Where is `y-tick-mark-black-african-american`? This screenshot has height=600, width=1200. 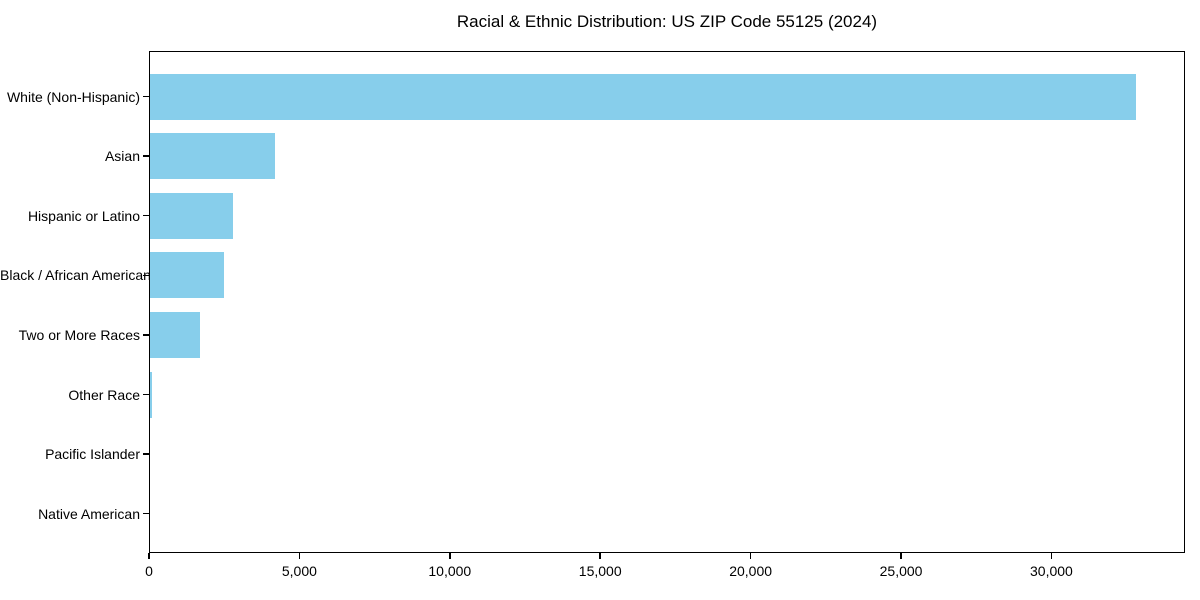
y-tick-mark-black-african-american is located at coordinates (146, 275).